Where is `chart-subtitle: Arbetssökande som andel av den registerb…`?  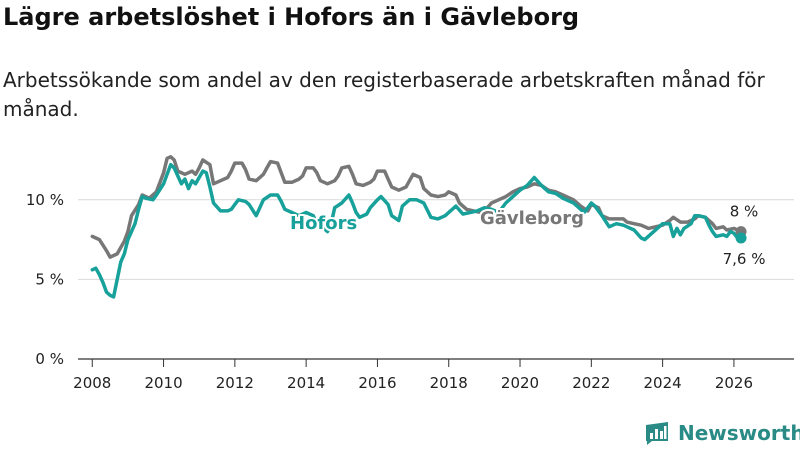 chart-subtitle: Arbetssökande som andel av den registerb… is located at coordinates (384, 94).